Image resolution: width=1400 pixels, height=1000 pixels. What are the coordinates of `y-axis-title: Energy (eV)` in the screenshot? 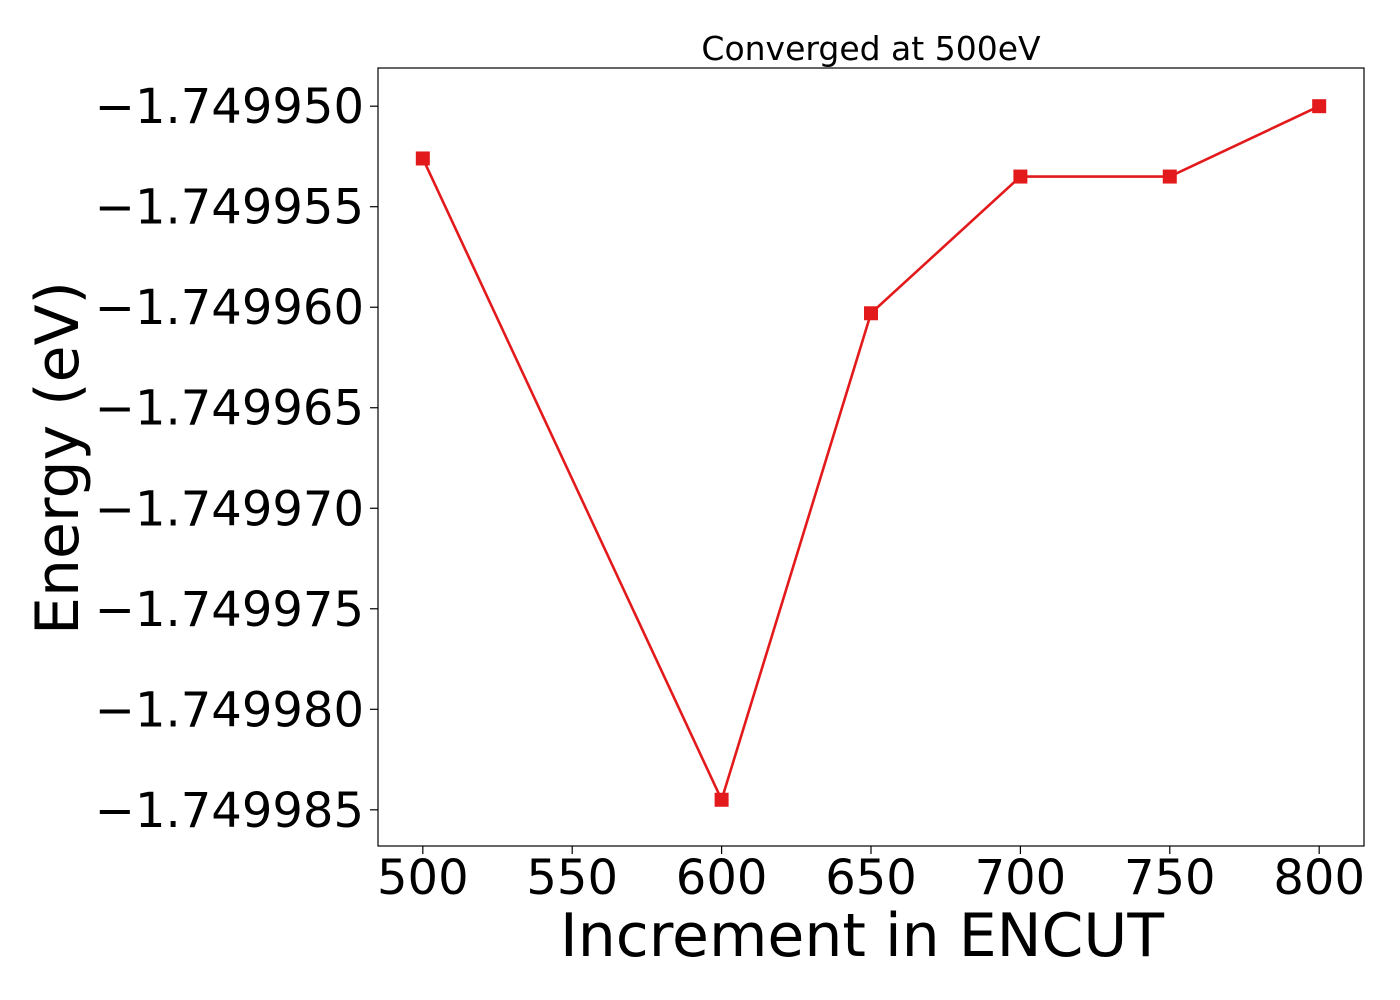 It's located at (58, 458).